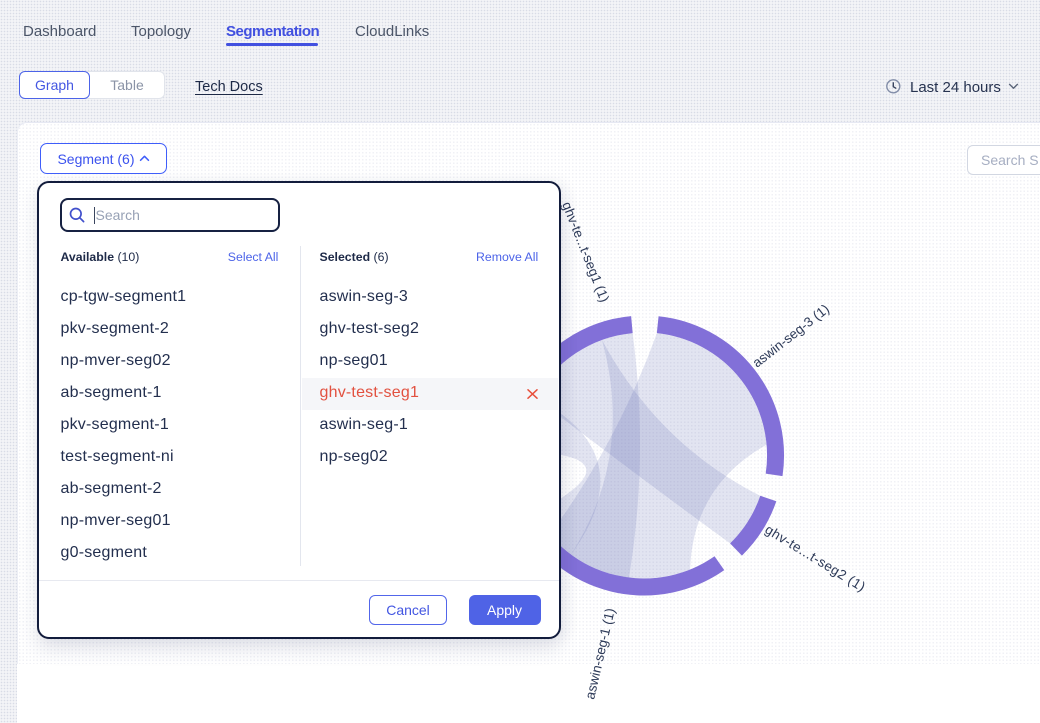 The height and width of the screenshot is (723, 1040). I want to click on svg-text: ghv-te...t-seg1 (1), so click(585, 252).